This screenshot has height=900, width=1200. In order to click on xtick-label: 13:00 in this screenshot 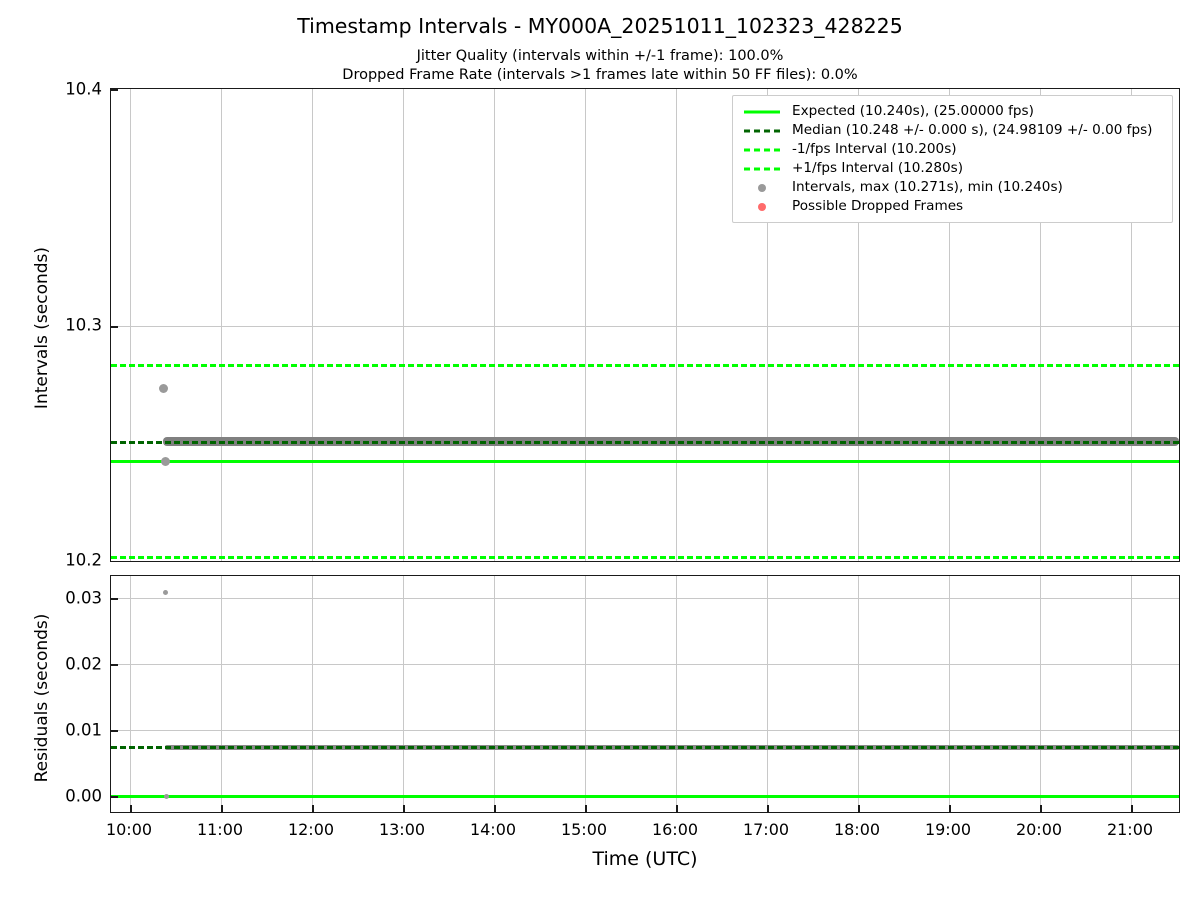, I will do `click(402, 829)`.